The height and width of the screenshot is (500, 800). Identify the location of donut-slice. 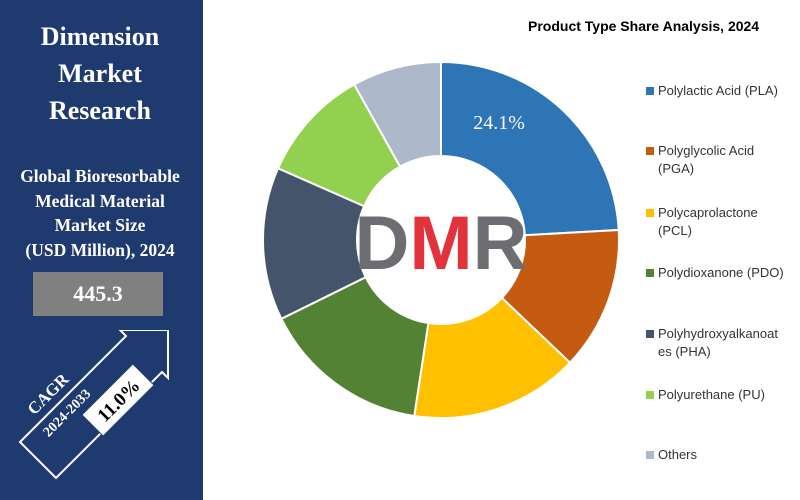
(530, 148).